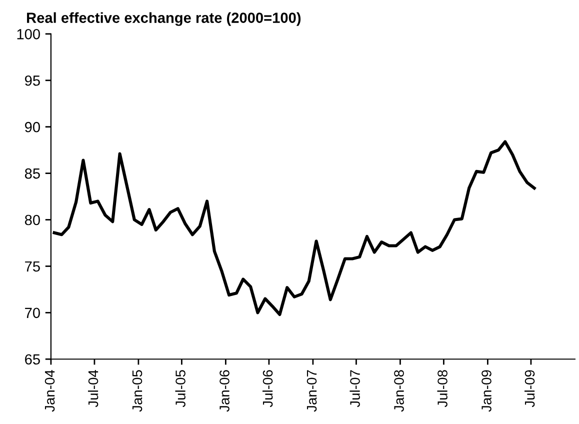 The height and width of the screenshot is (424, 579). What do you see at coordinates (32, 313) in the screenshot?
I see `y-tick-label: 70` at bounding box center [32, 313].